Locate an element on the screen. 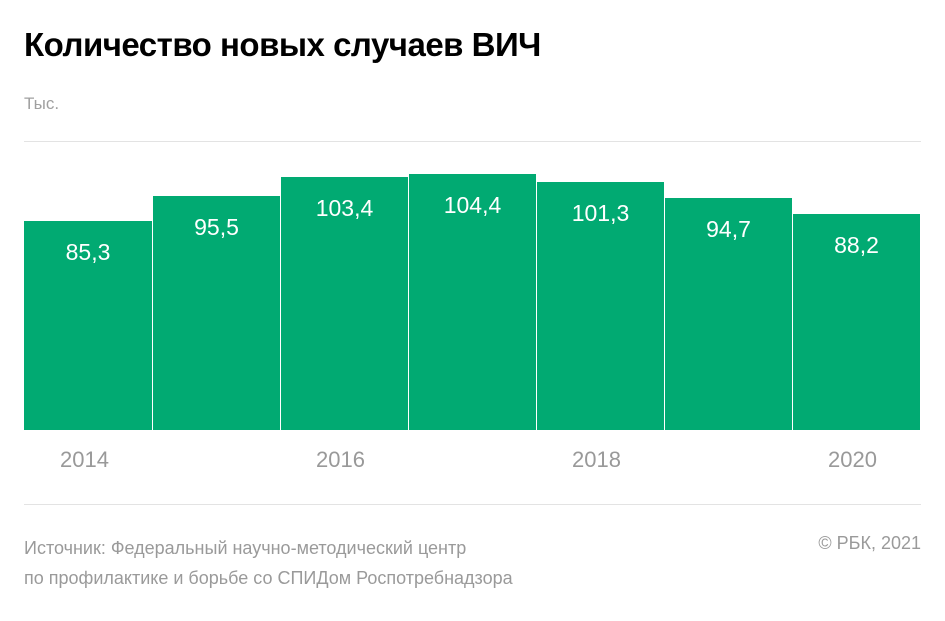 This screenshot has width=945, height=621. top-divider is located at coordinates (472, 141).